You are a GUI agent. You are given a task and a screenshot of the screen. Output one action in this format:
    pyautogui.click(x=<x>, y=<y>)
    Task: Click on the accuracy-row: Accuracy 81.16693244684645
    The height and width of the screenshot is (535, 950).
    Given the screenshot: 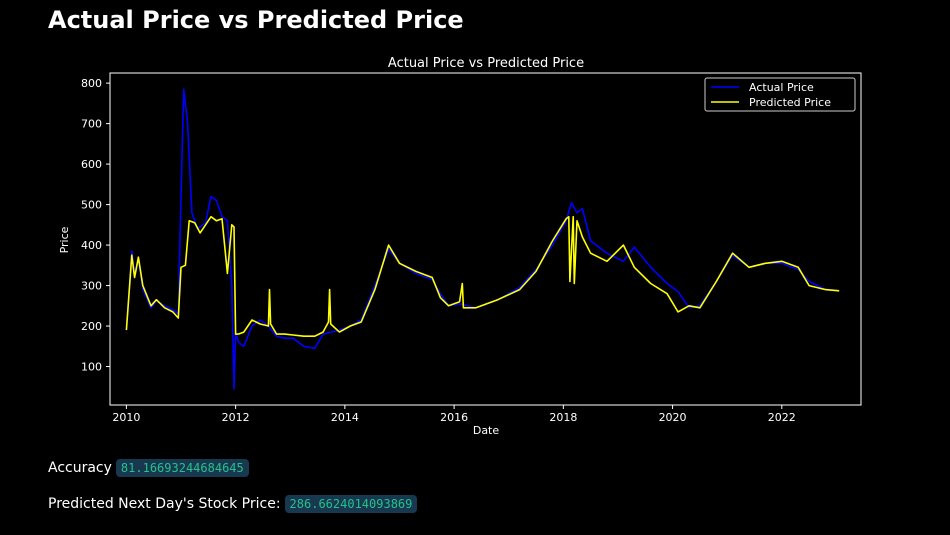 What is the action you would take?
    pyautogui.click(x=148, y=468)
    